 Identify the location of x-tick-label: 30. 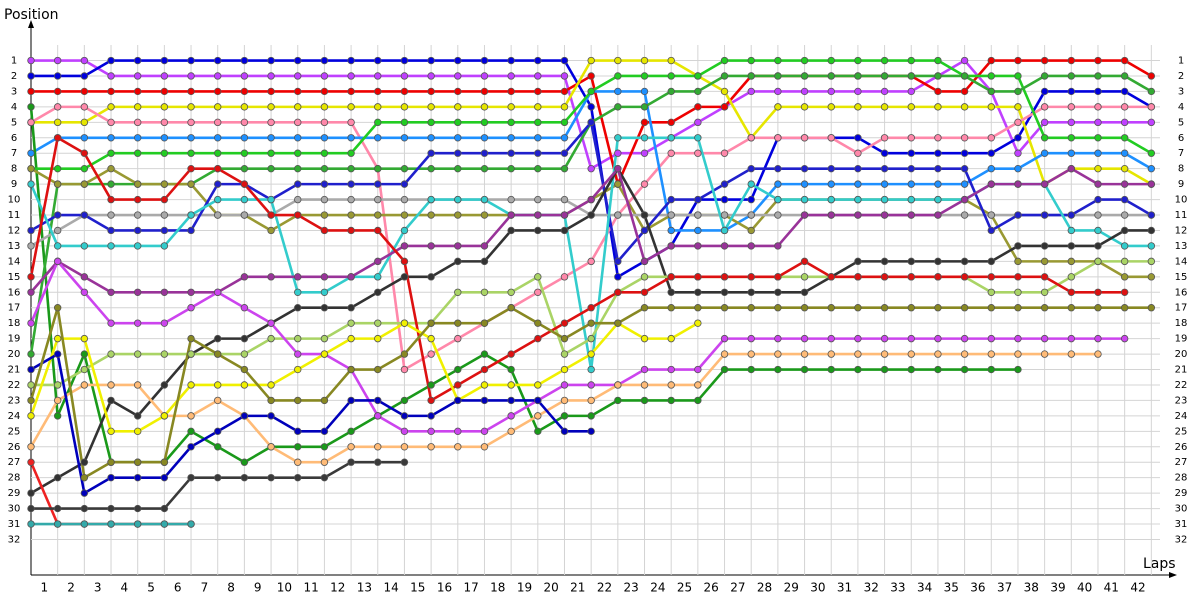
(817, 588).